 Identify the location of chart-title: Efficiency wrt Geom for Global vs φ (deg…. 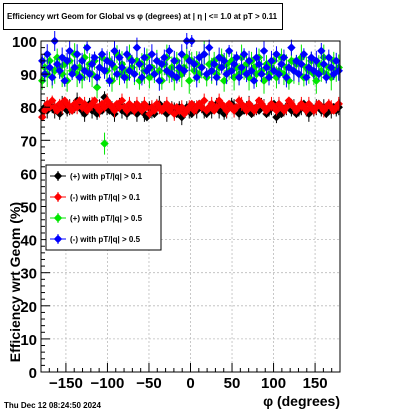
(142, 16).